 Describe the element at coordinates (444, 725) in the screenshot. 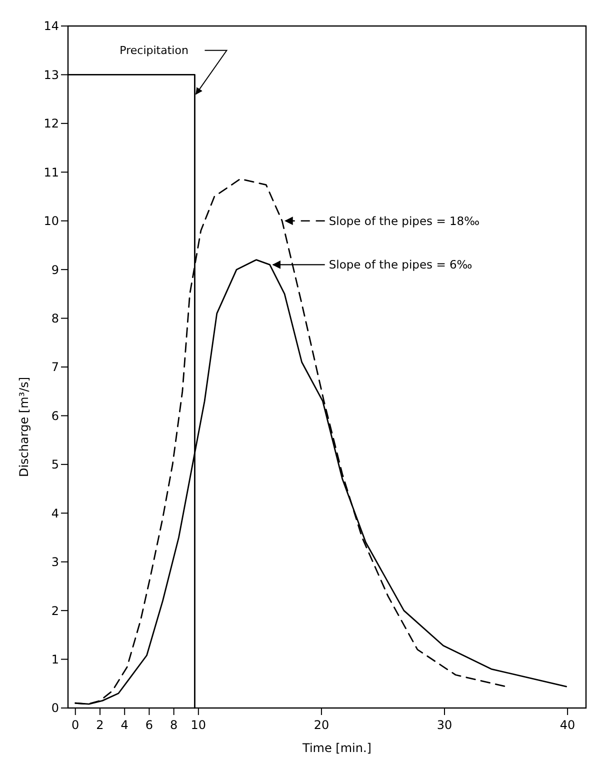

I see `x-tick-label: 30` at that location.